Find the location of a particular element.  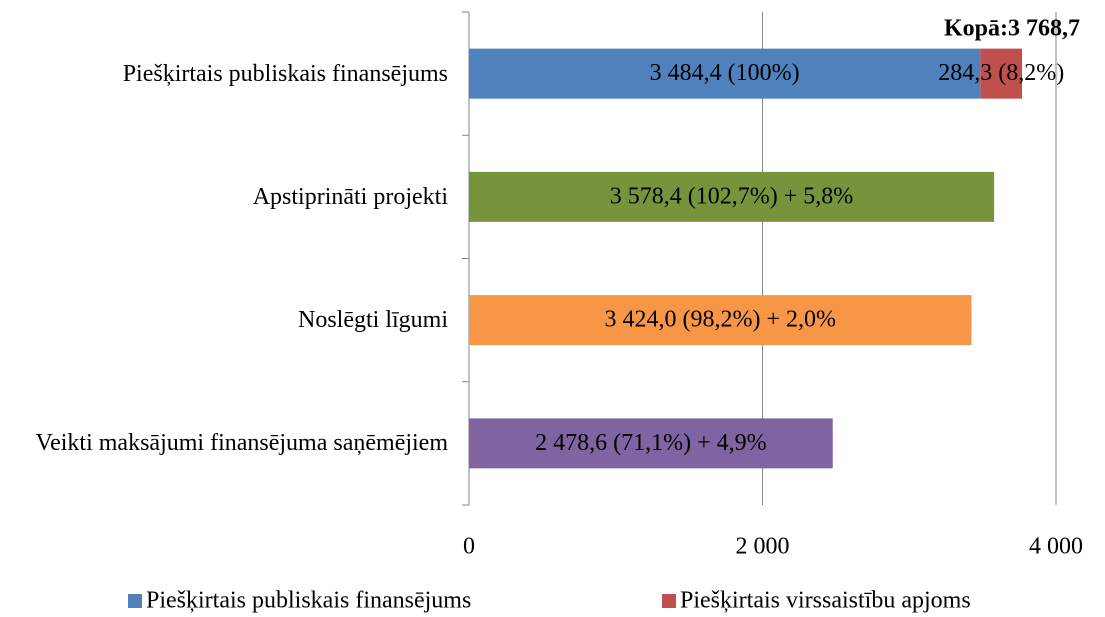

category-label-text: Veikti maksājumi finansējuma saņēmējiem is located at coordinates (241, 443).